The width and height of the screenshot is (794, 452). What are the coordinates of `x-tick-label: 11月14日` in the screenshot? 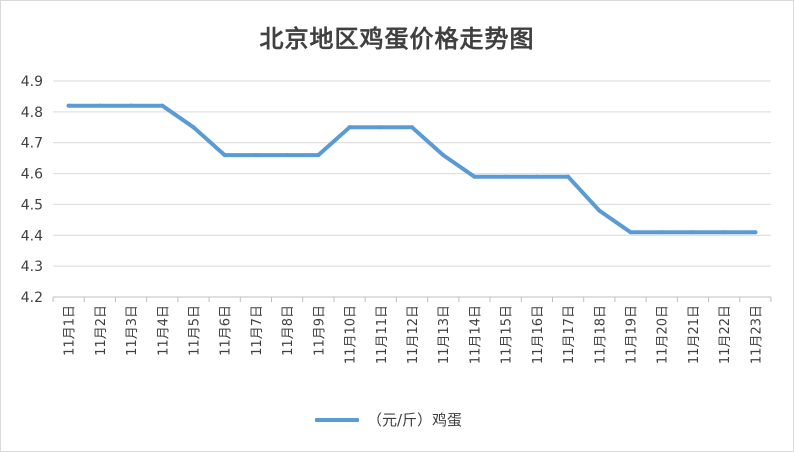 It's located at (475, 334).